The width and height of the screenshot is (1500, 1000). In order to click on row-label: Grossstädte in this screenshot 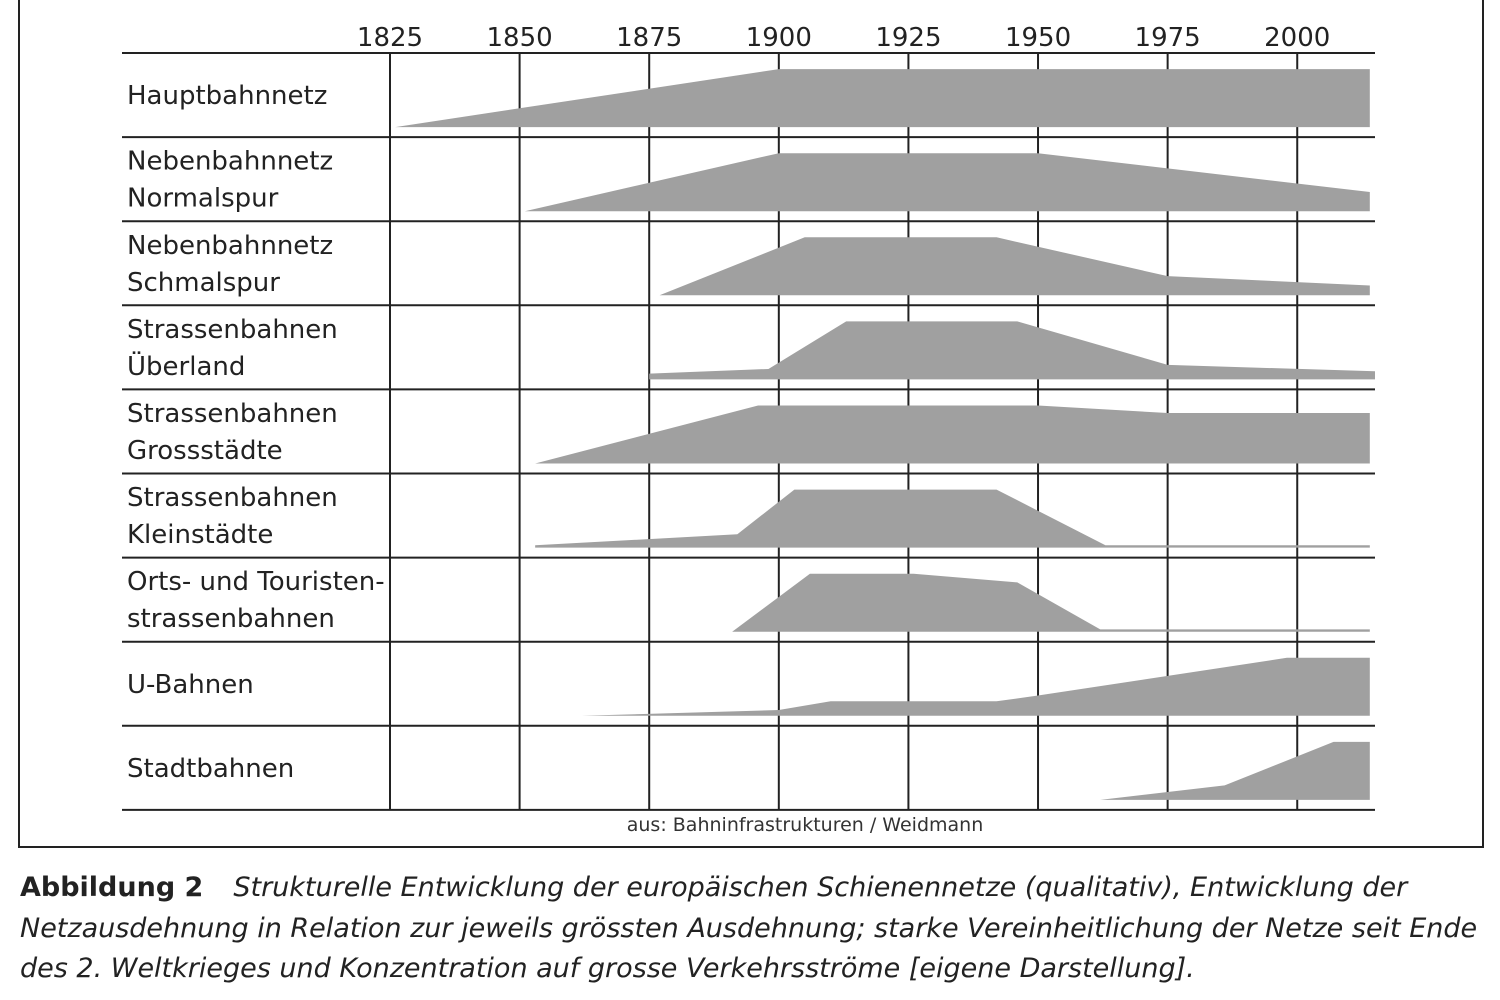, I will do `click(205, 451)`.